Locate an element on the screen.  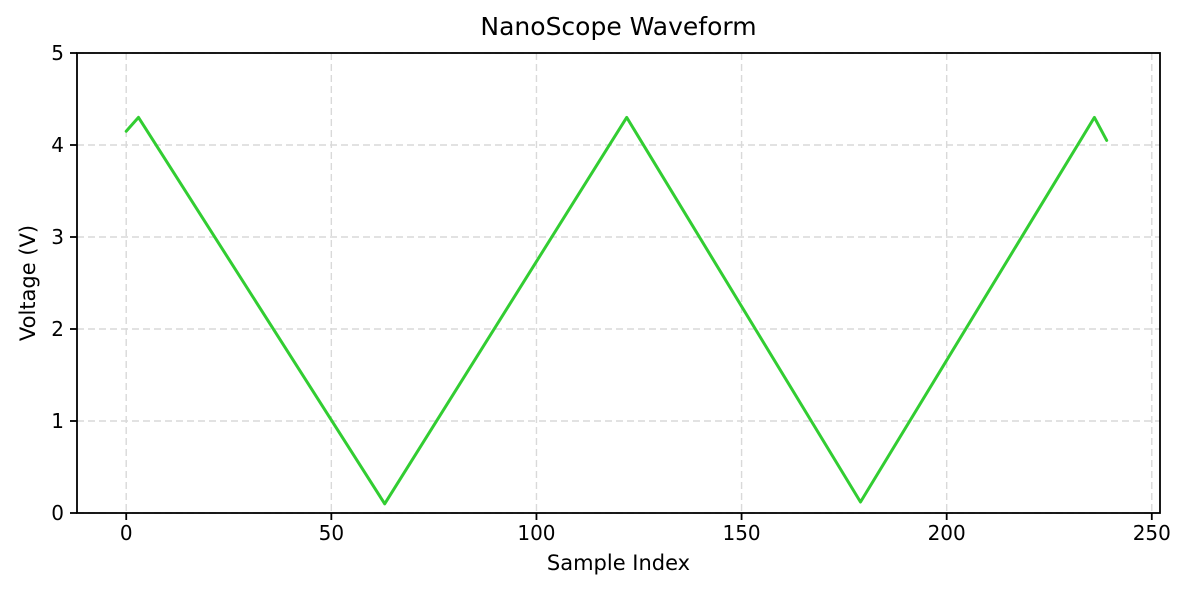
x-tick-label: 200 is located at coordinates (946, 533).